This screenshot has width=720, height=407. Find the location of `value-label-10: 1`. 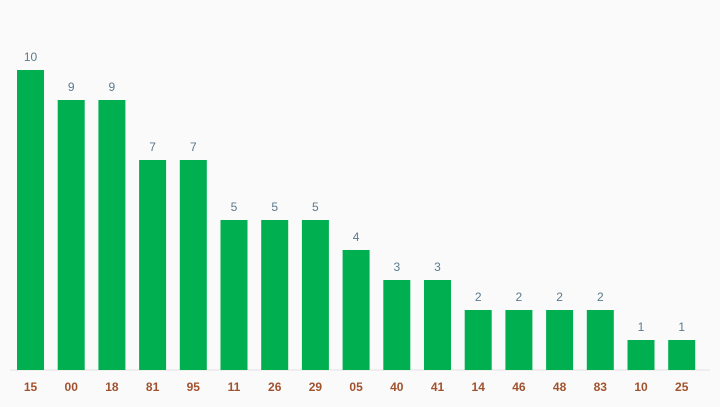

value-label-10: 1 is located at coordinates (641, 327).